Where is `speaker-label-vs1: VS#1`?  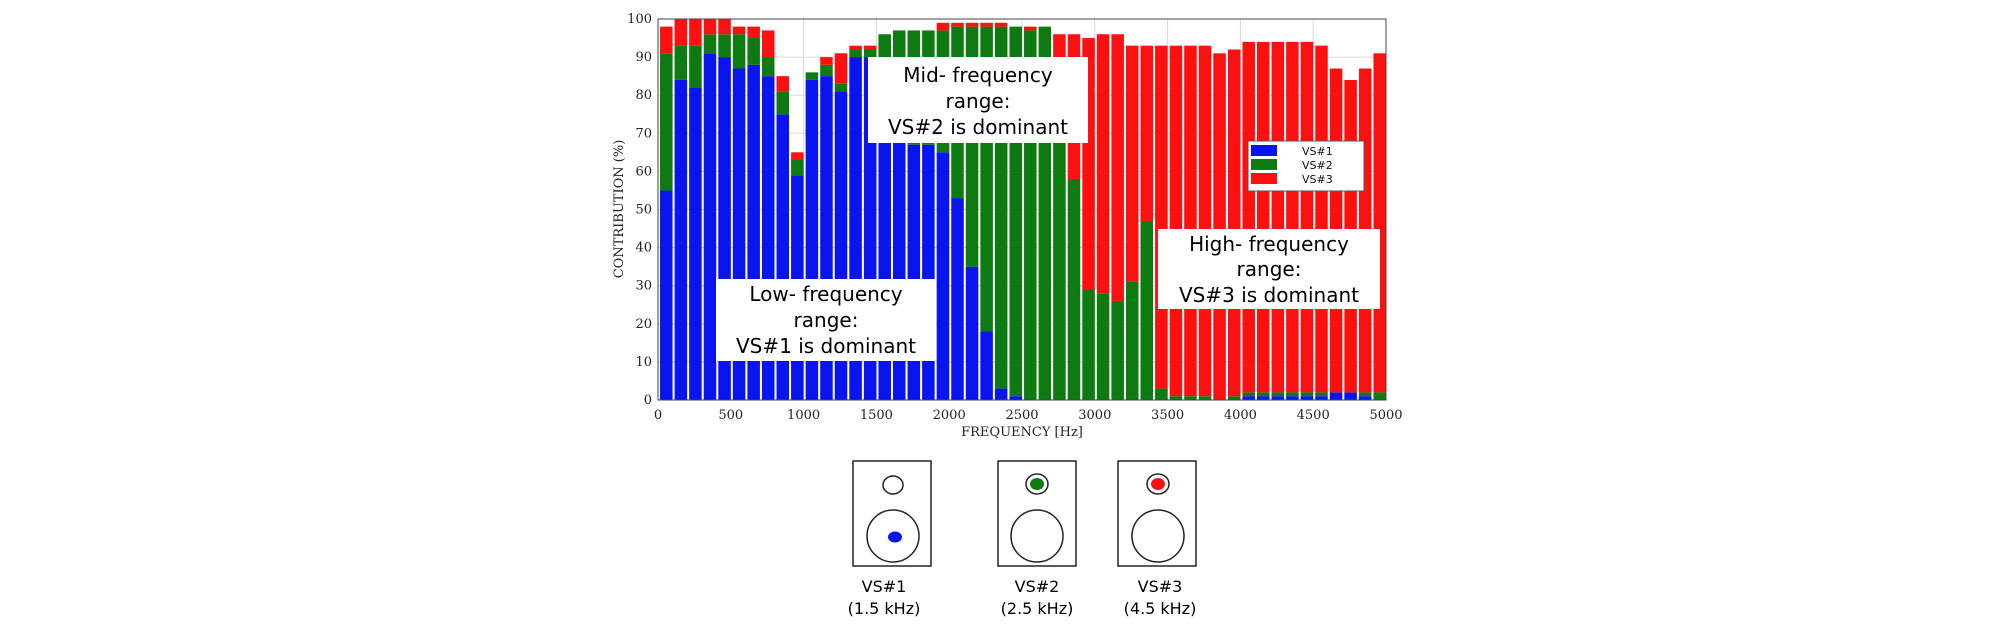 speaker-label-vs1: VS#1 is located at coordinates (884, 586).